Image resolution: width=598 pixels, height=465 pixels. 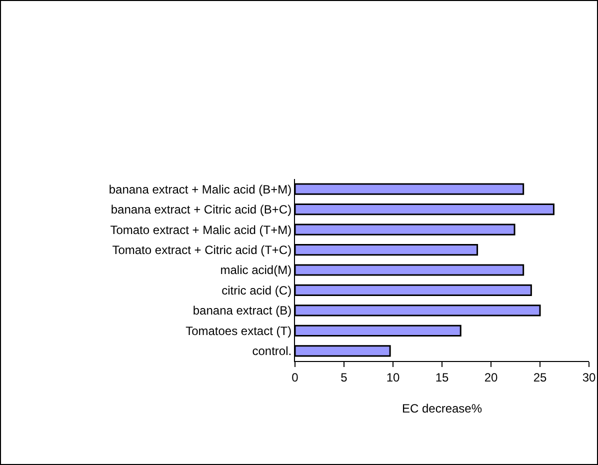 I want to click on y-tick-label: Tomato extract + Malic acid (T+M), so click(x=201, y=229).